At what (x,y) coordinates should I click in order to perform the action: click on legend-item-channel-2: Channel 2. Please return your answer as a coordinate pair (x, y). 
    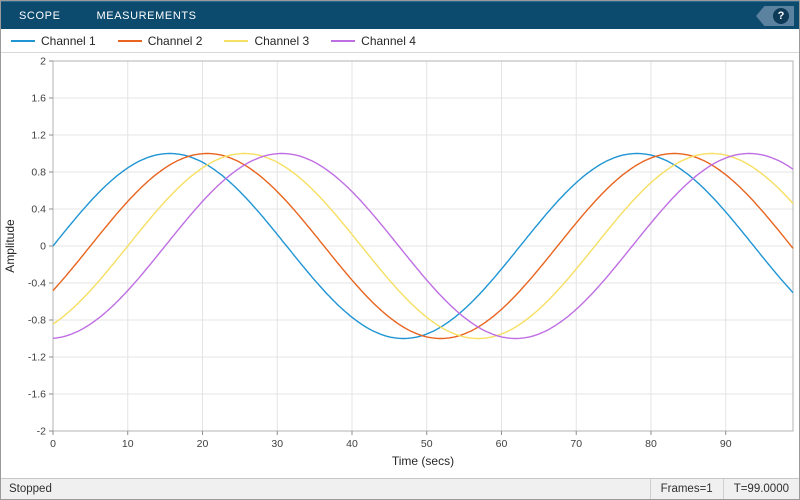
    Looking at the image, I should click on (160, 40).